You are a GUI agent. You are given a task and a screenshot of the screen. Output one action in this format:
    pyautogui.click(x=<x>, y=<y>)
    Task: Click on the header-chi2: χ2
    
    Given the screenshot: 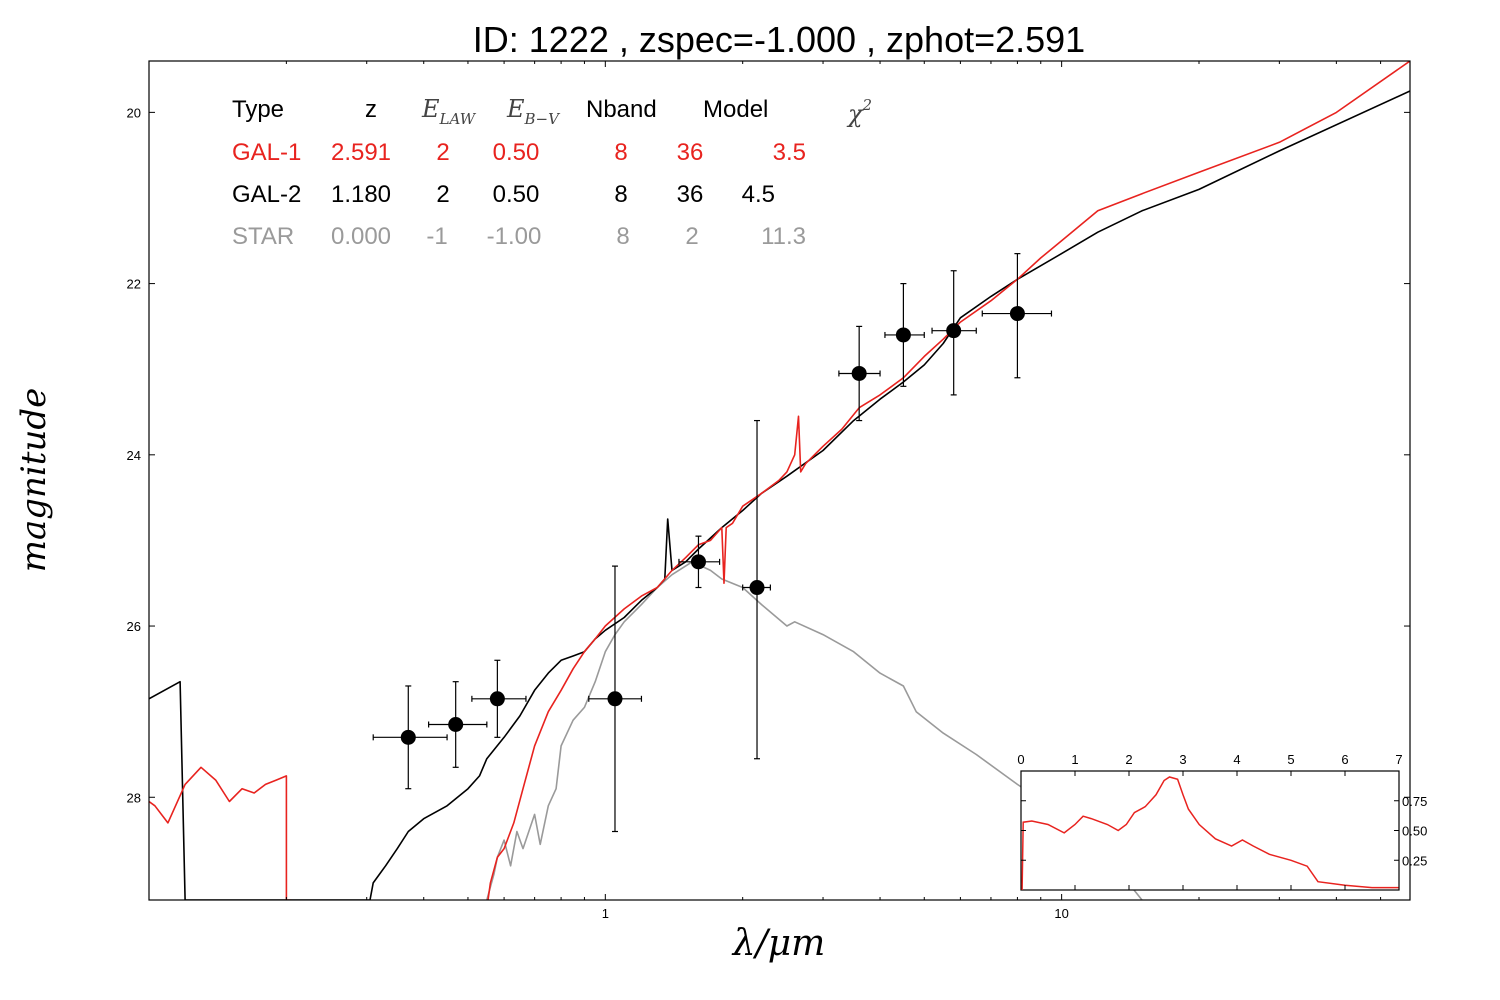 What is the action you would take?
    pyautogui.click(x=859, y=112)
    